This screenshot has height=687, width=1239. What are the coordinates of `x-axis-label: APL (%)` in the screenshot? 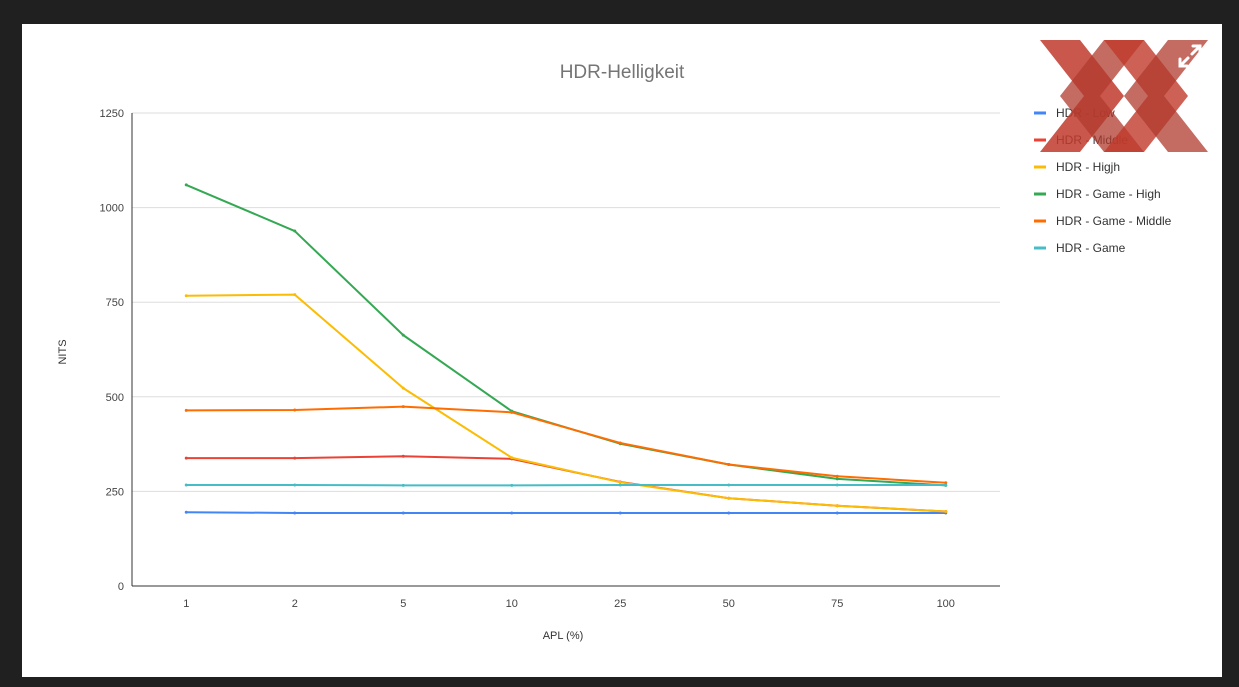 It's located at (563, 636).